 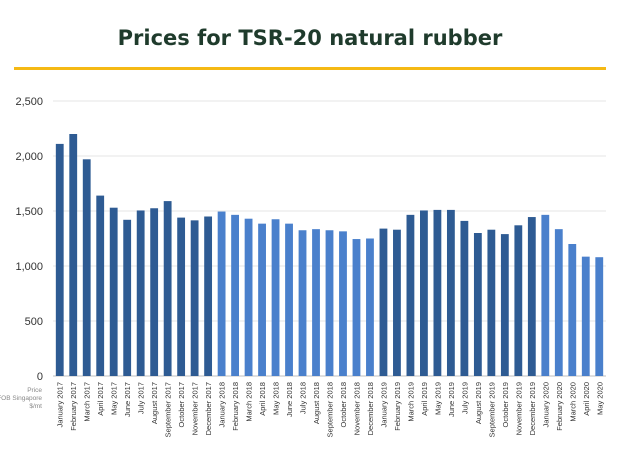 What do you see at coordinates (154, 403) in the screenshot?
I see `x-tick-label: August 2017` at bounding box center [154, 403].